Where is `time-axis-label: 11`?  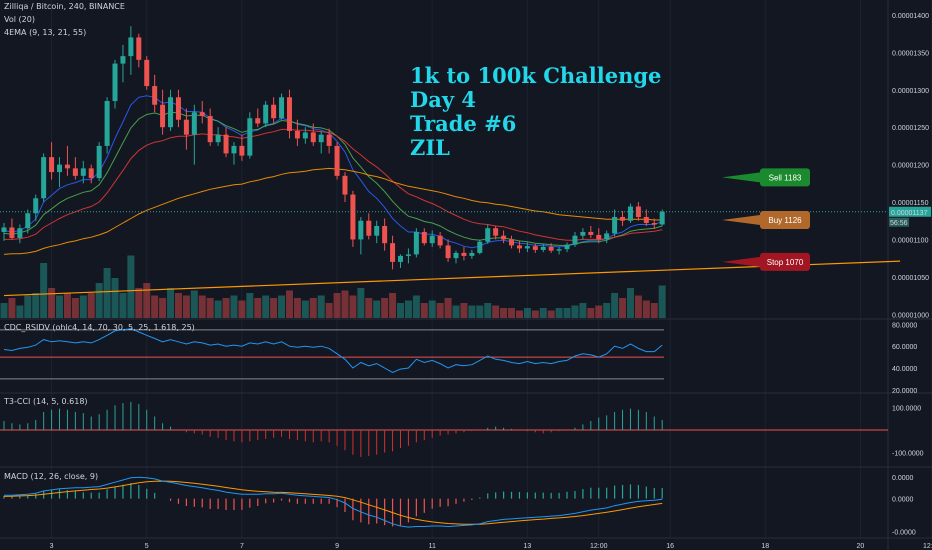
time-axis-label: 11 is located at coordinates (432, 546).